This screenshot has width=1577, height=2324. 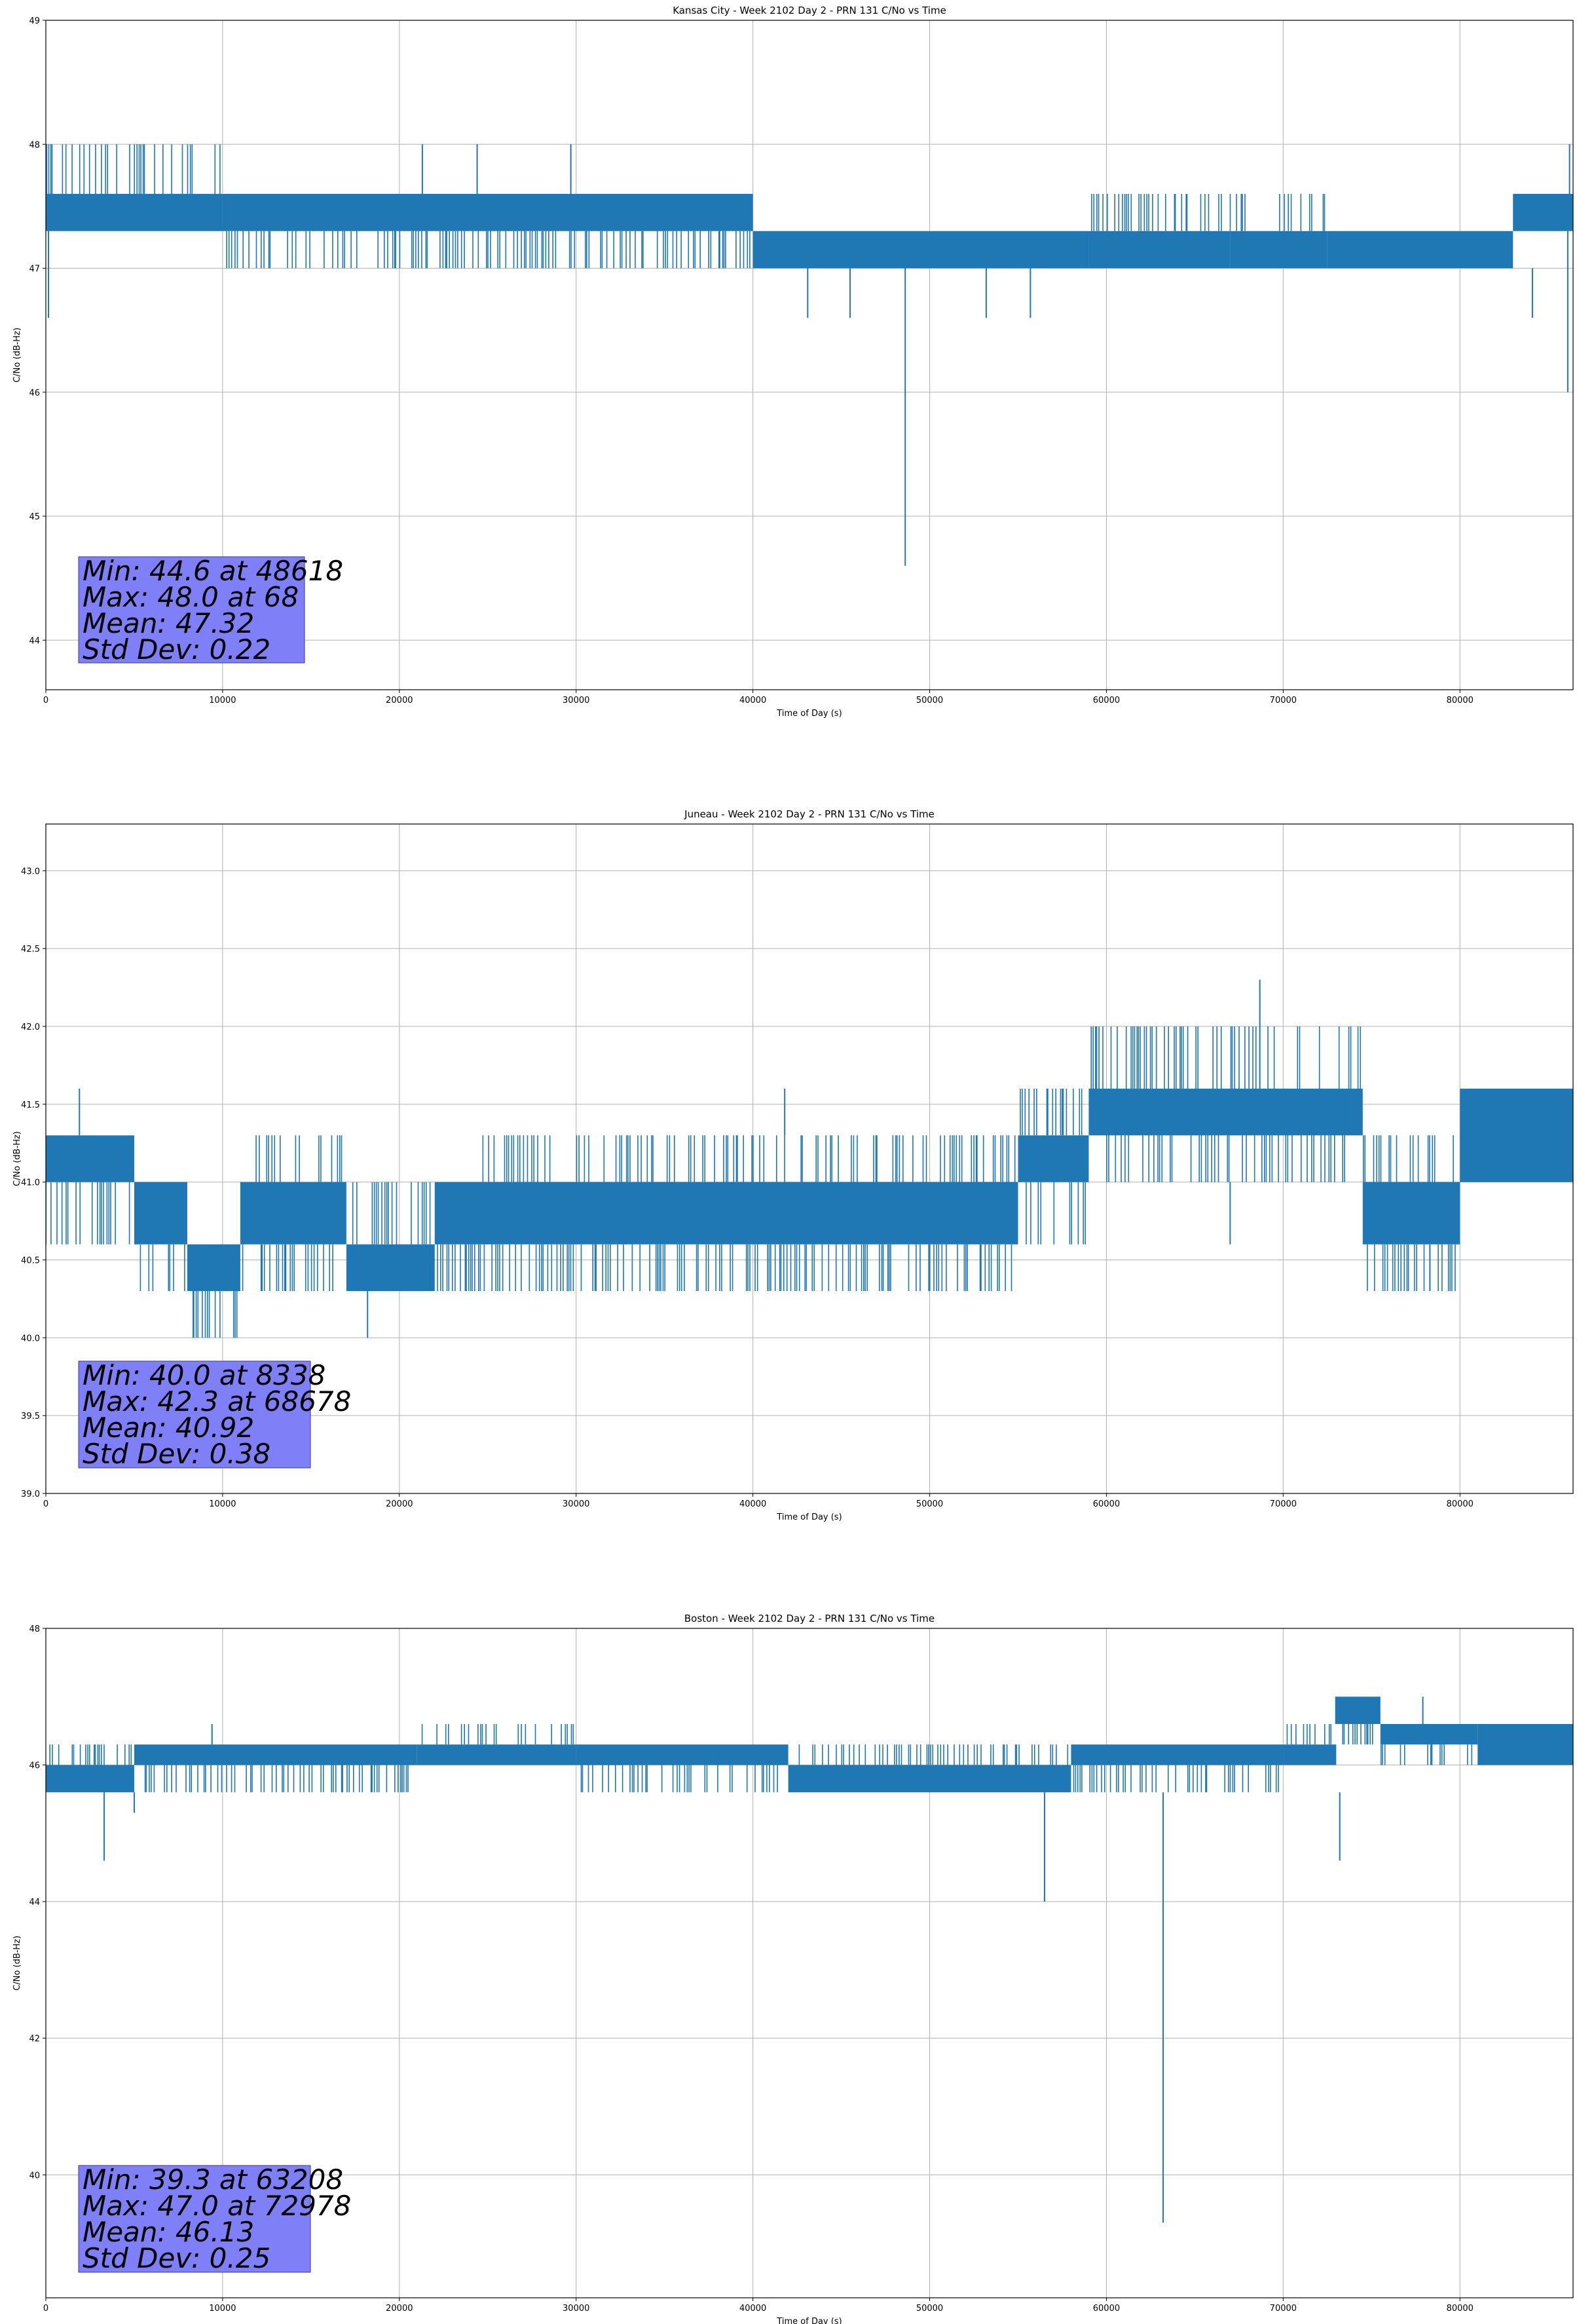 I want to click on stats-line: Mean: 47.32, so click(x=168, y=623).